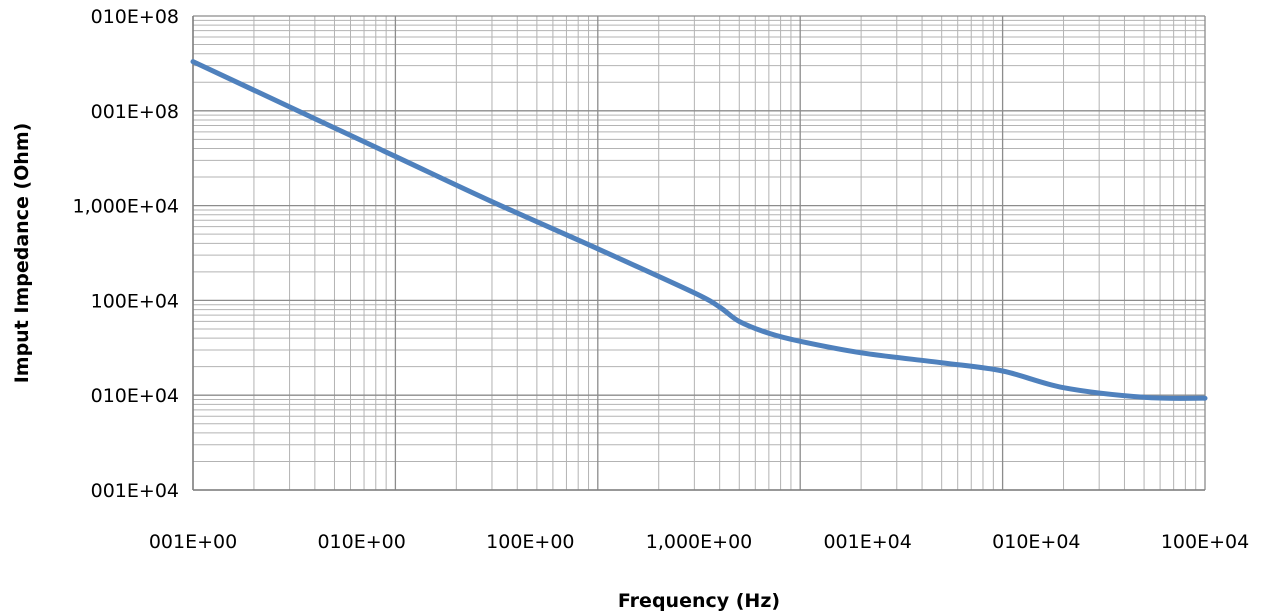 The width and height of the screenshot is (1268, 614). What do you see at coordinates (867, 542) in the screenshot?
I see `x-tick-label: 001E+04` at bounding box center [867, 542].